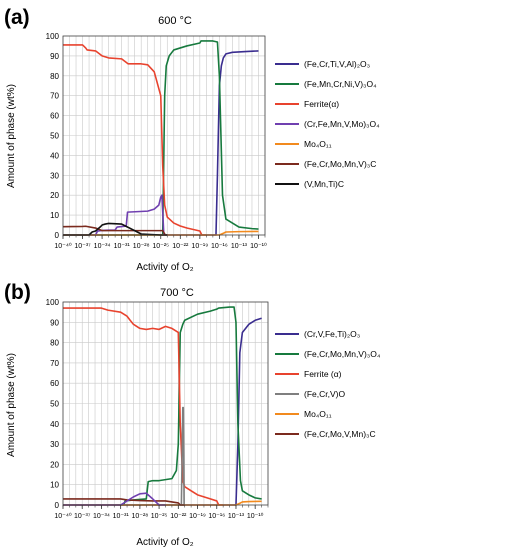  What do you see at coordinates (337, 64) in the screenshot?
I see `legend-label: (Fe,Cr,Ti,V,Al)₂O₃` at bounding box center [337, 64].